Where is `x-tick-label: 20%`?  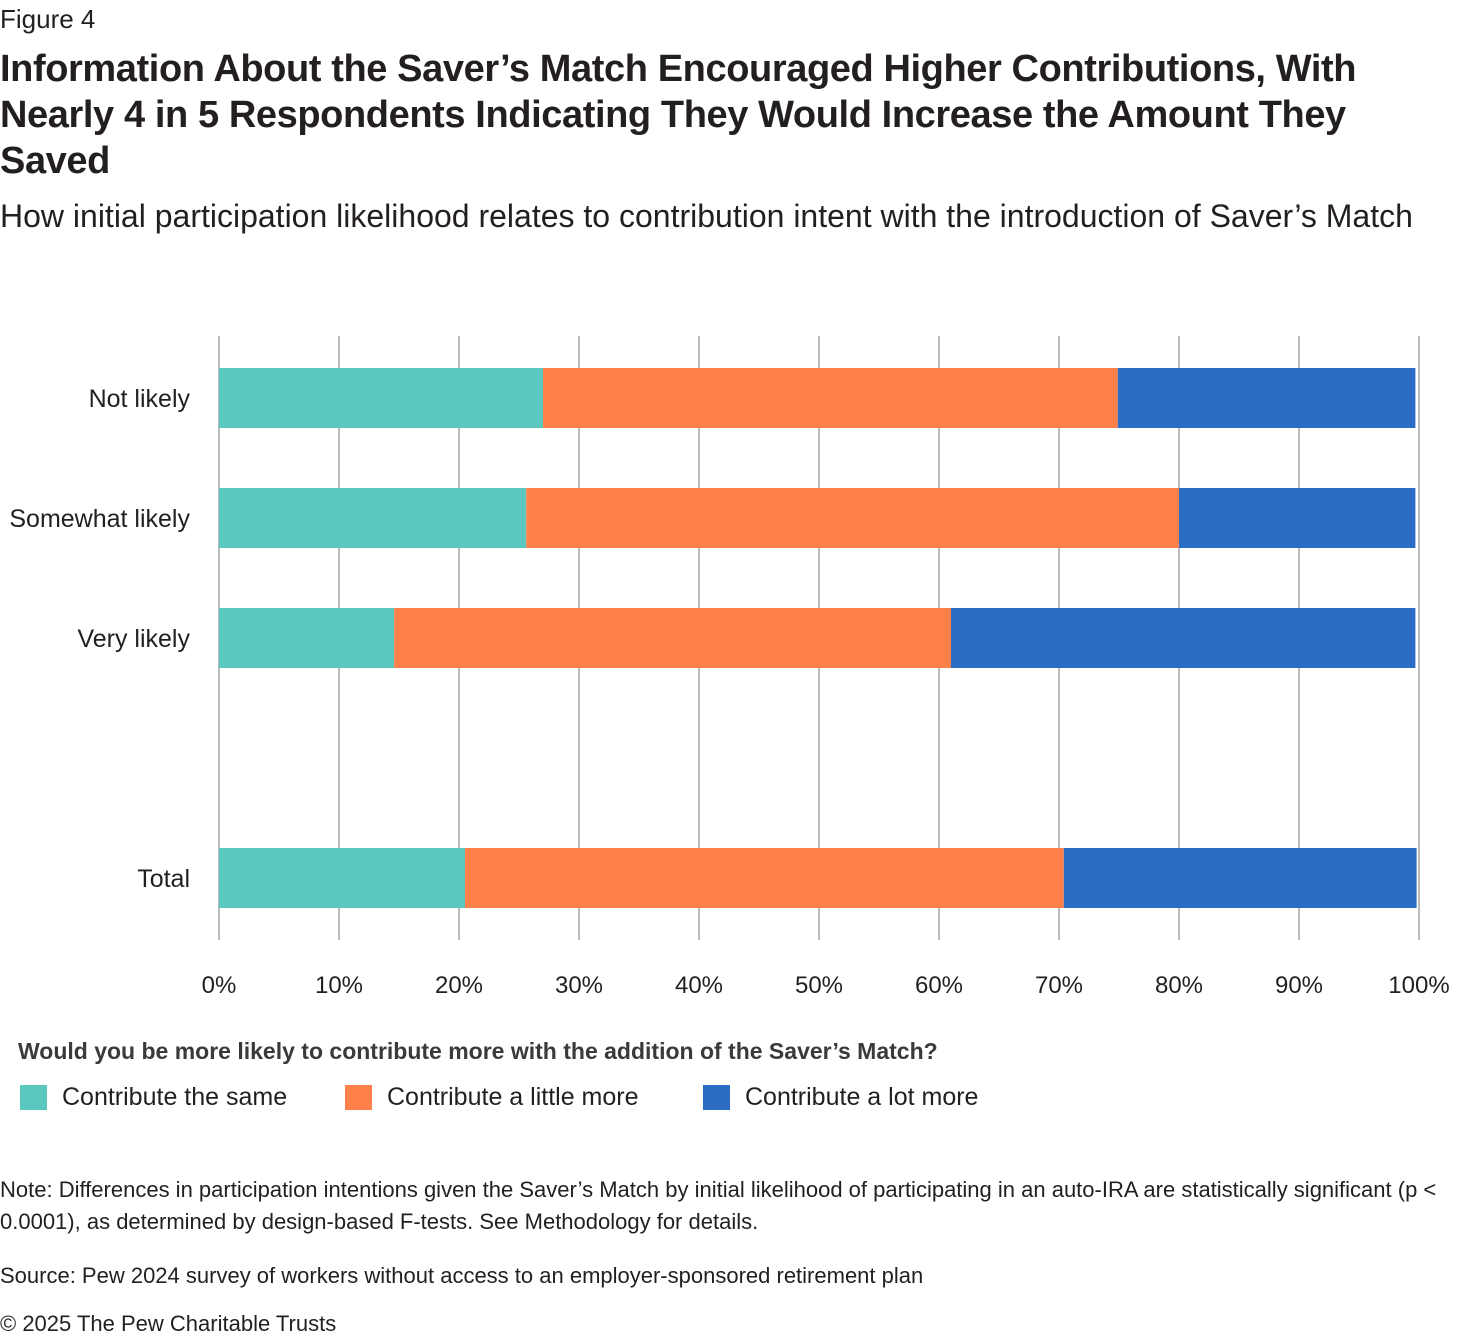 x-tick-label: 20% is located at coordinates (459, 985).